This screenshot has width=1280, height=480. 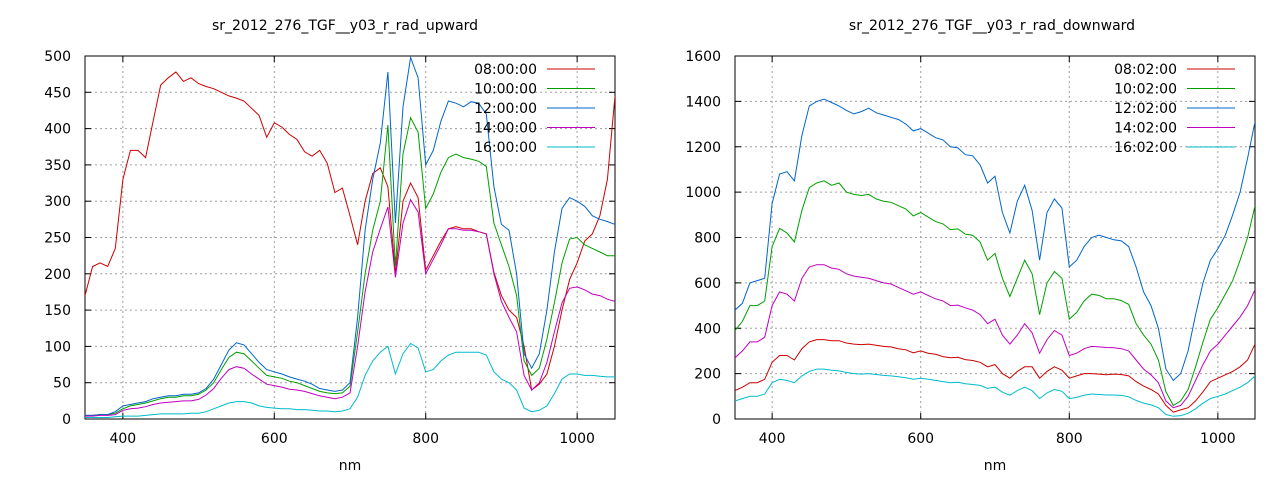 What do you see at coordinates (505, 90) in the screenshot?
I see `legend-label: 10:00:00` at bounding box center [505, 90].